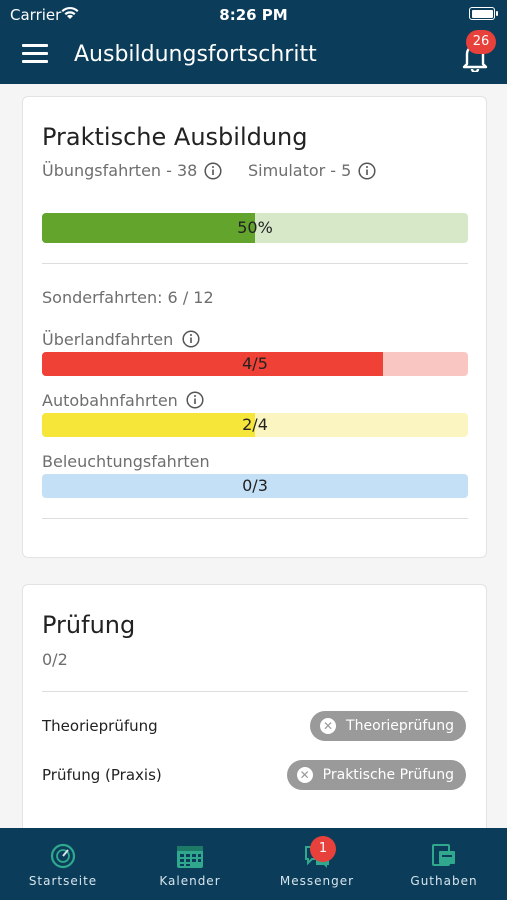  What do you see at coordinates (175, 137) in the screenshot?
I see `practical-title: Praktische Ausbildung` at bounding box center [175, 137].